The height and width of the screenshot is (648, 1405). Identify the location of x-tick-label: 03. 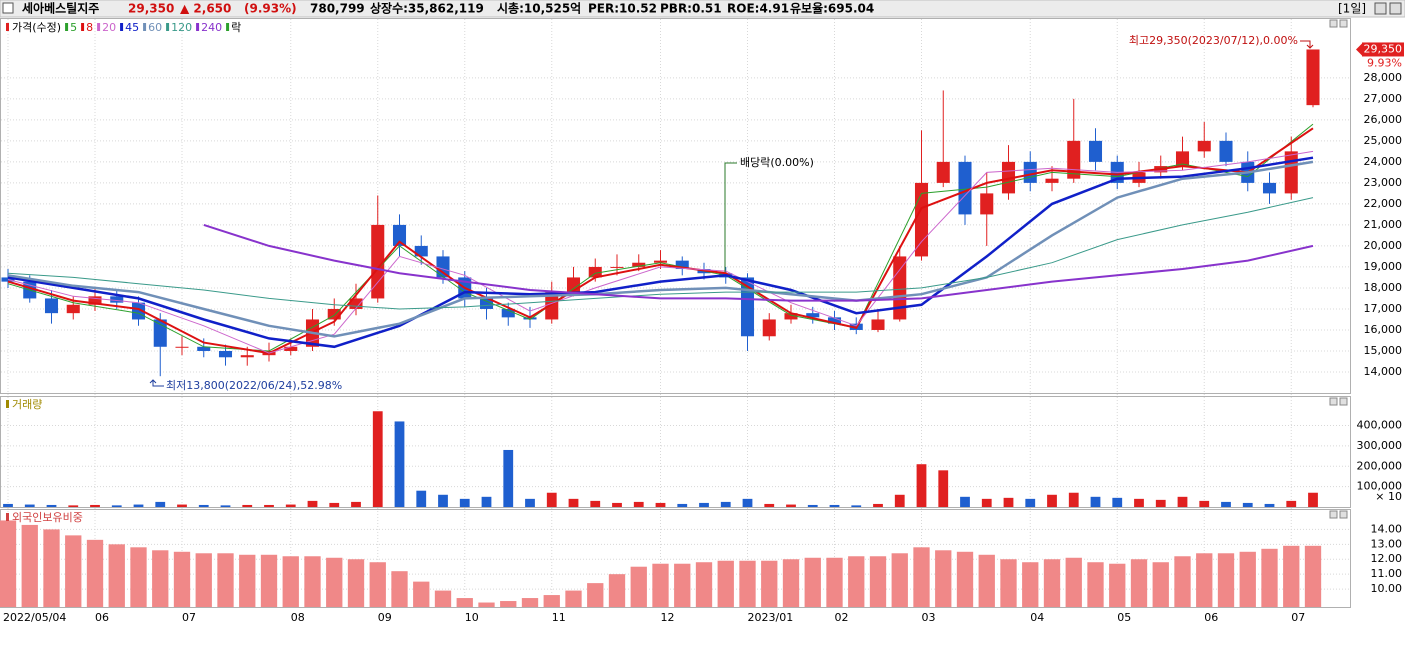
(929, 617).